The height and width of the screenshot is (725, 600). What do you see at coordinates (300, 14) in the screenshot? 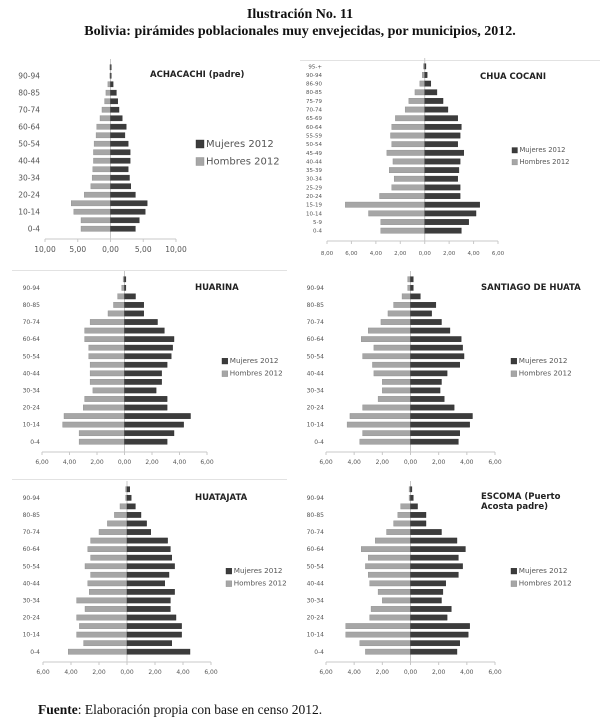
I see `figure-number: Ilustración No. 11` at bounding box center [300, 14].